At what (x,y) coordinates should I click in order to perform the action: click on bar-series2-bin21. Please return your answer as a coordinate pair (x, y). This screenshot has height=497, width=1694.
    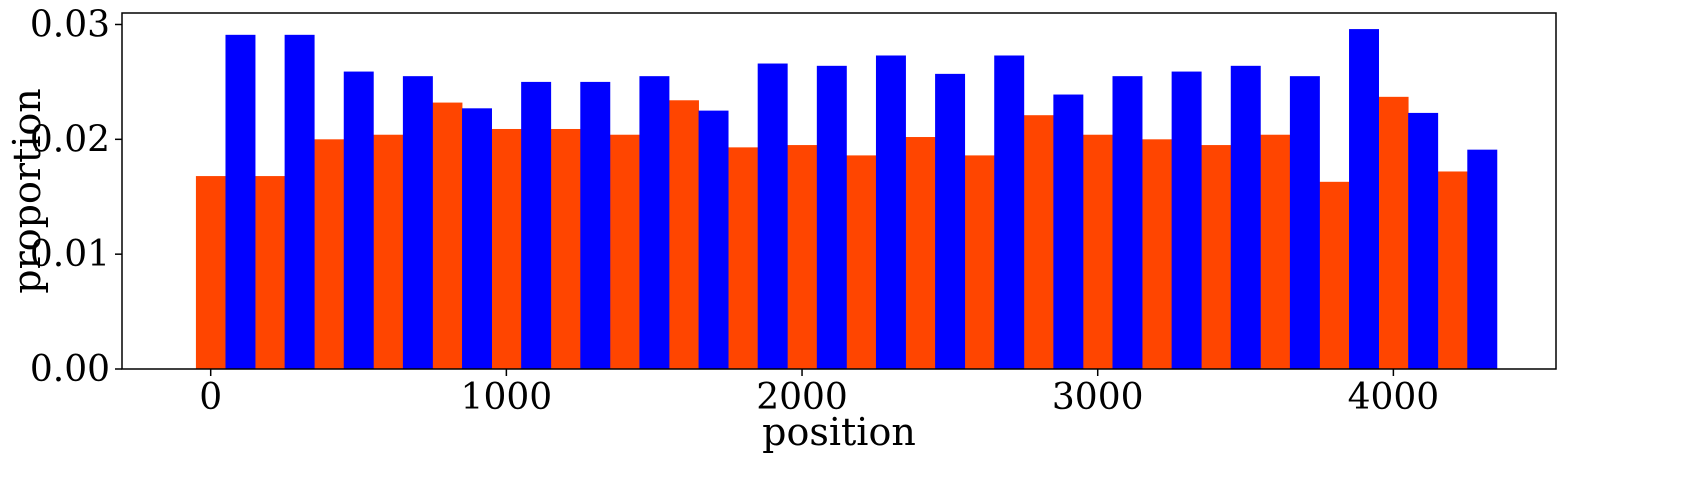
    Looking at the image, I should click on (1482, 259).